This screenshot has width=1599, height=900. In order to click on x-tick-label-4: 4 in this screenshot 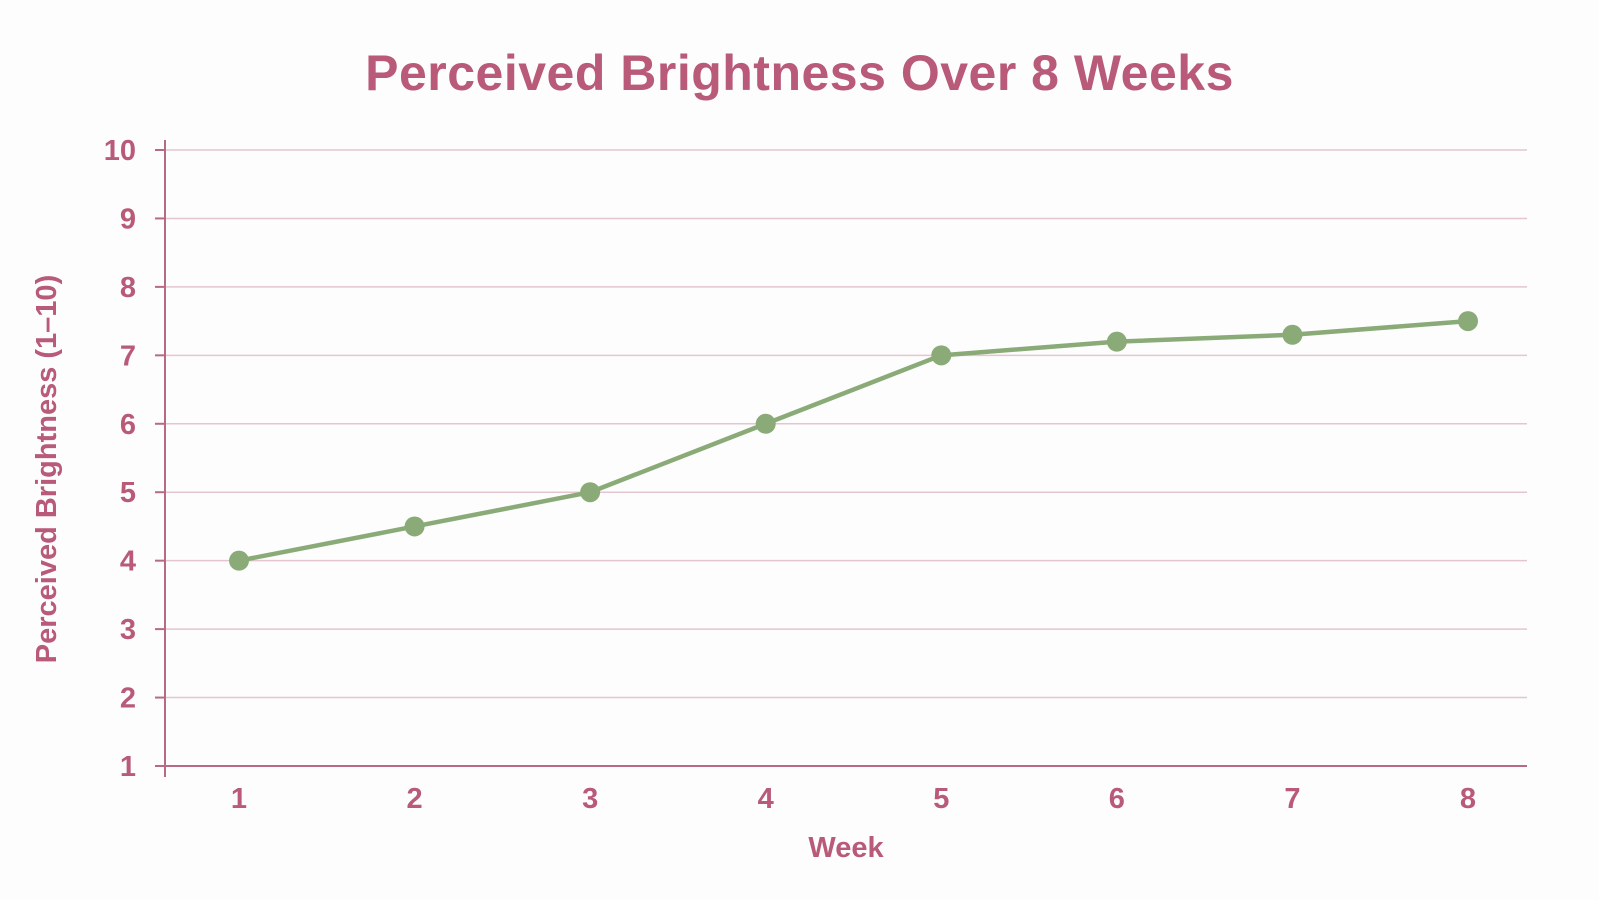, I will do `click(766, 799)`.